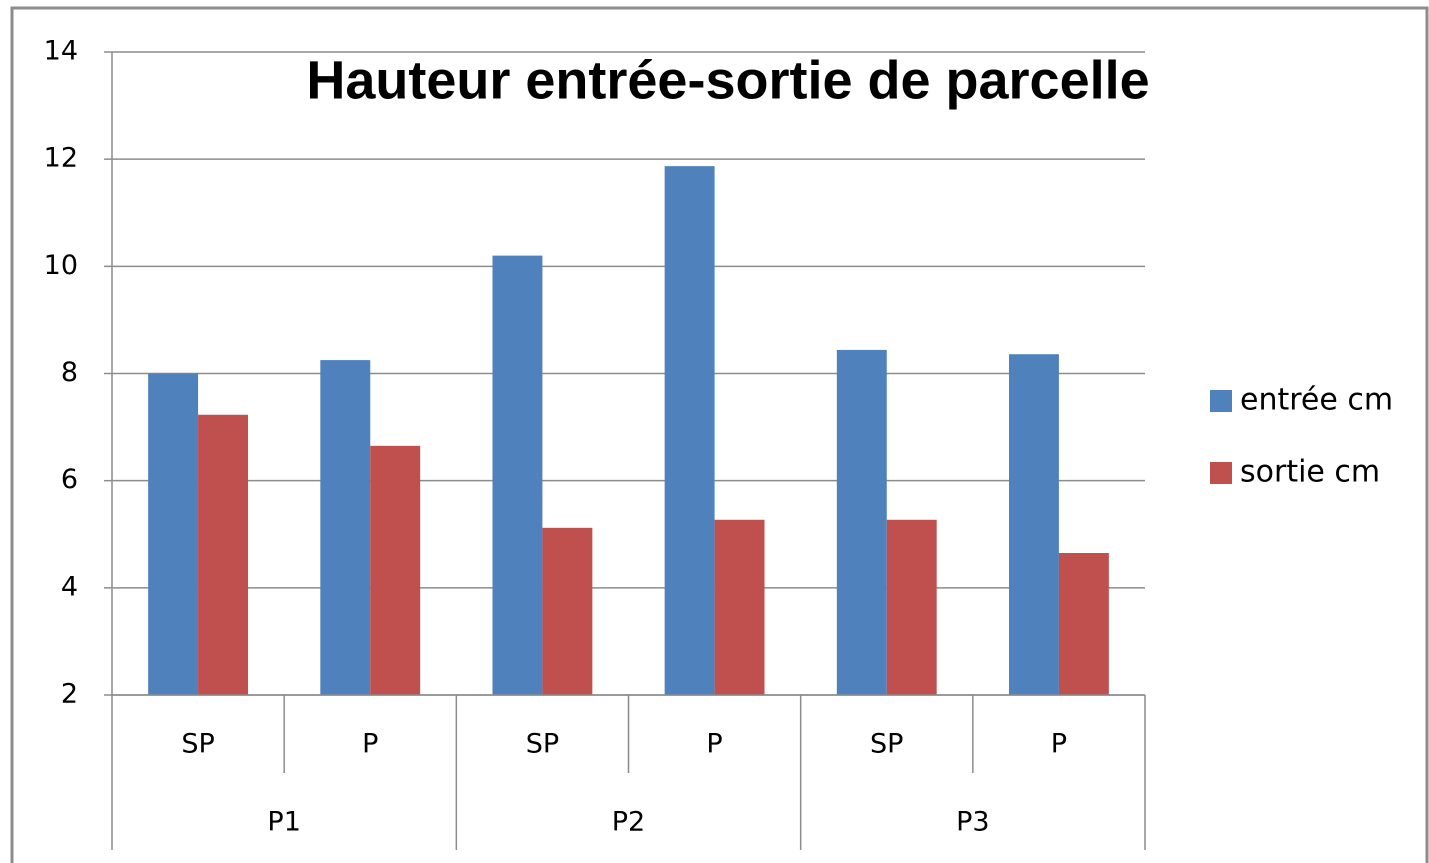  I want to click on y-tick-label: 4, so click(69, 586).